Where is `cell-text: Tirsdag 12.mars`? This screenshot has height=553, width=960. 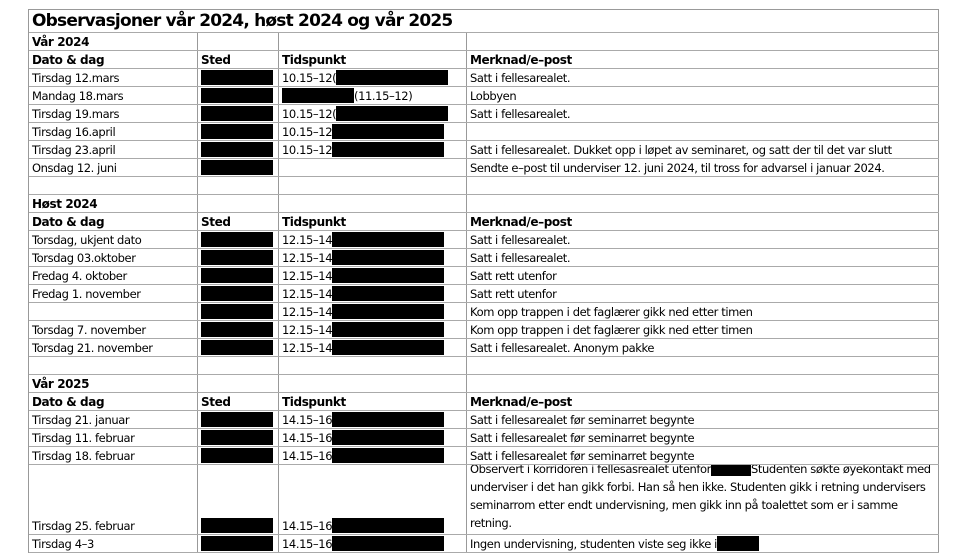
cell-text: Tirsdag 12.mars is located at coordinates (76, 78).